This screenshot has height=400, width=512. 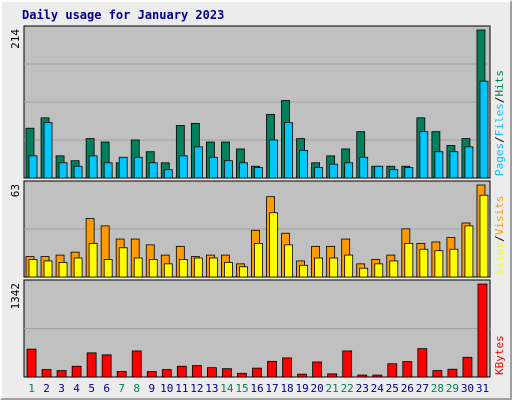 What do you see at coordinates (256, 388) in the screenshot?
I see `x-tick-label: 16` at bounding box center [256, 388].